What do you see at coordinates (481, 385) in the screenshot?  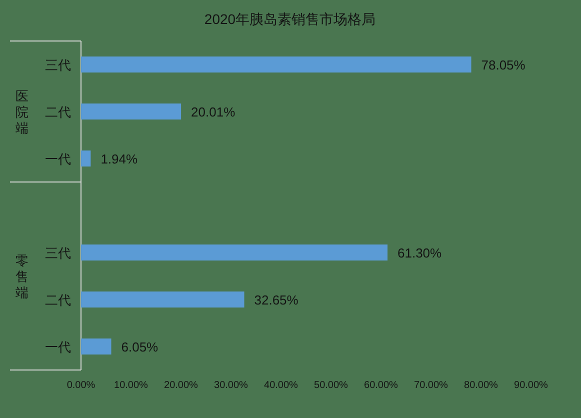 I see `x-tick-label: 80.00%` at bounding box center [481, 385].